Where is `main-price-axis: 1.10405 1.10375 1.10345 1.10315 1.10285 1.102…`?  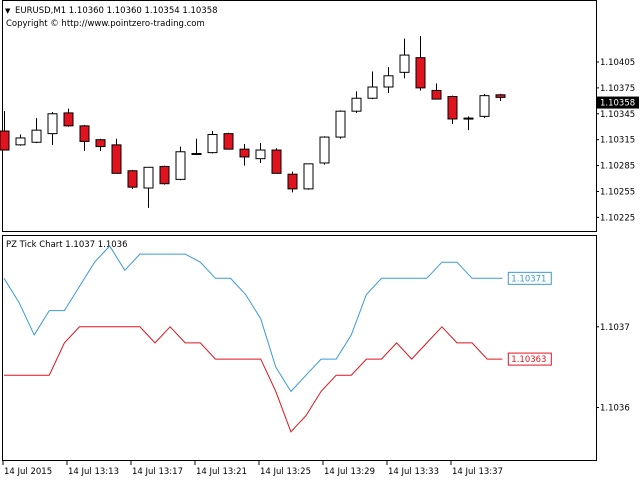 main-price-axis: 1.10405 1.10375 1.10345 1.10315 1.10285 1.102… is located at coordinates (617, 140).